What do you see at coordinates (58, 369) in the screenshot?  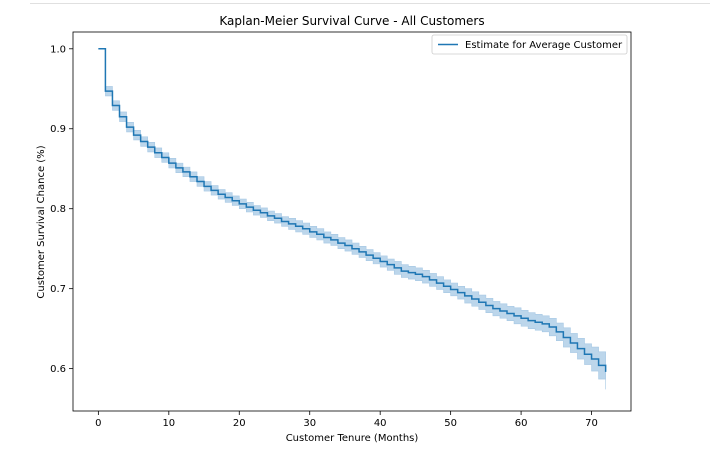 I see `y-tick-label: 0.6` at bounding box center [58, 369].